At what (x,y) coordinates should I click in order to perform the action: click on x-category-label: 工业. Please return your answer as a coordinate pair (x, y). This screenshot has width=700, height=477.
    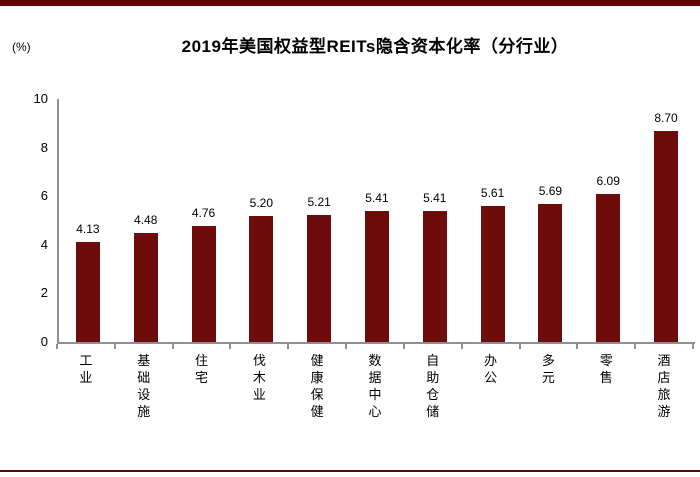
    Looking at the image, I should click on (85, 369).